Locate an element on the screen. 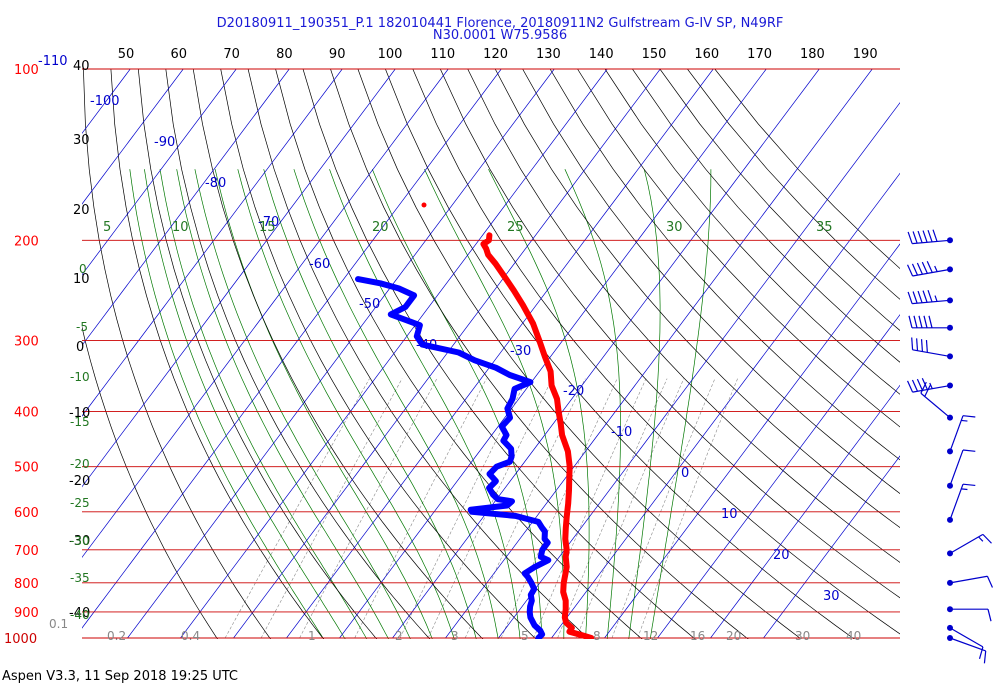  fahrenheit-tick-label: 100 is located at coordinates (390, 54).